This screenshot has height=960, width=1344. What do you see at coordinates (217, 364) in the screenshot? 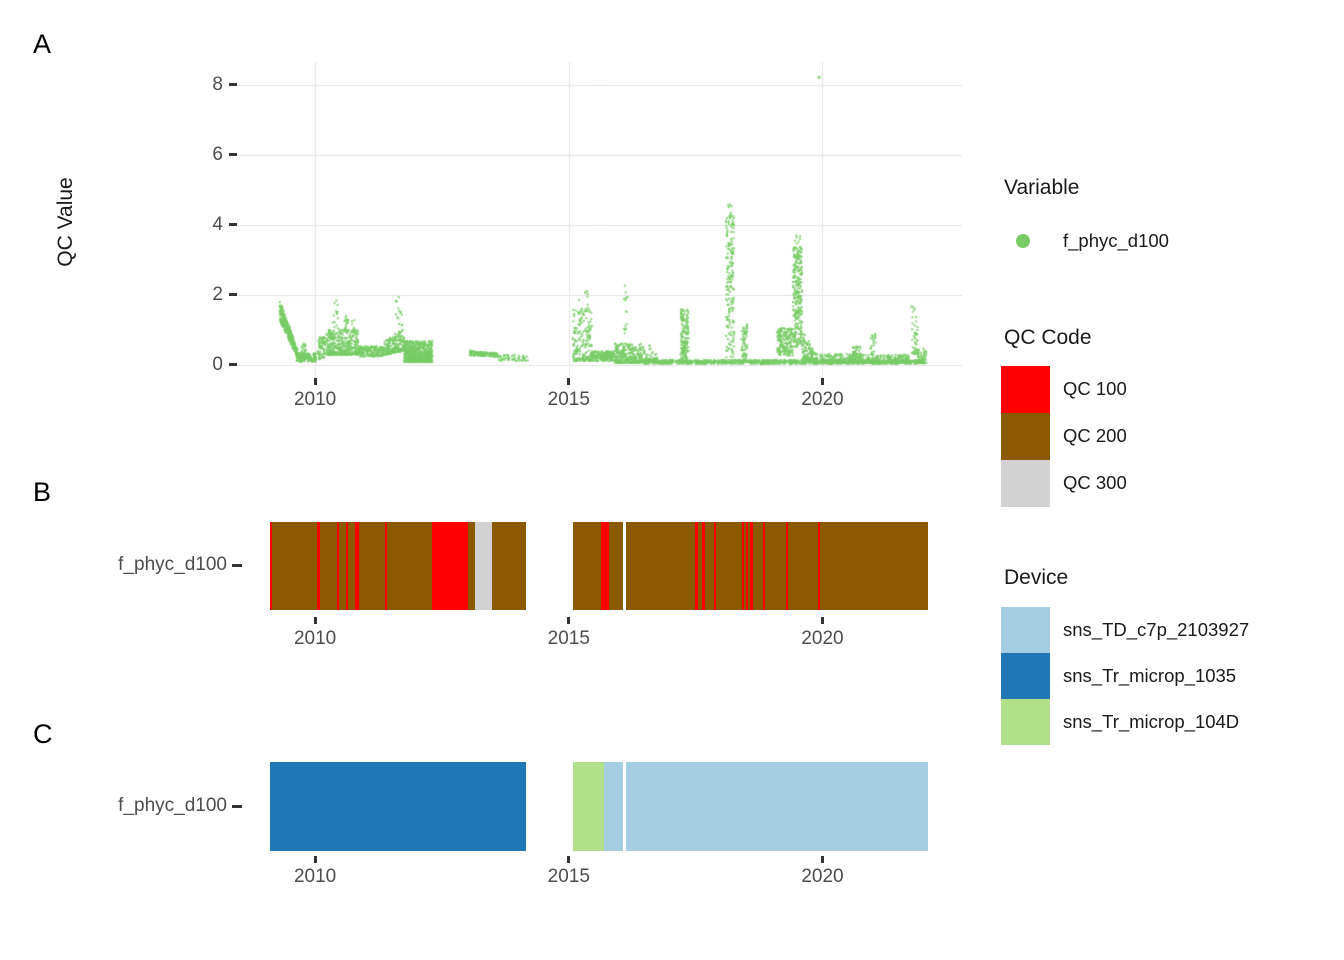
I see `y-tick-label: 0` at bounding box center [217, 364].